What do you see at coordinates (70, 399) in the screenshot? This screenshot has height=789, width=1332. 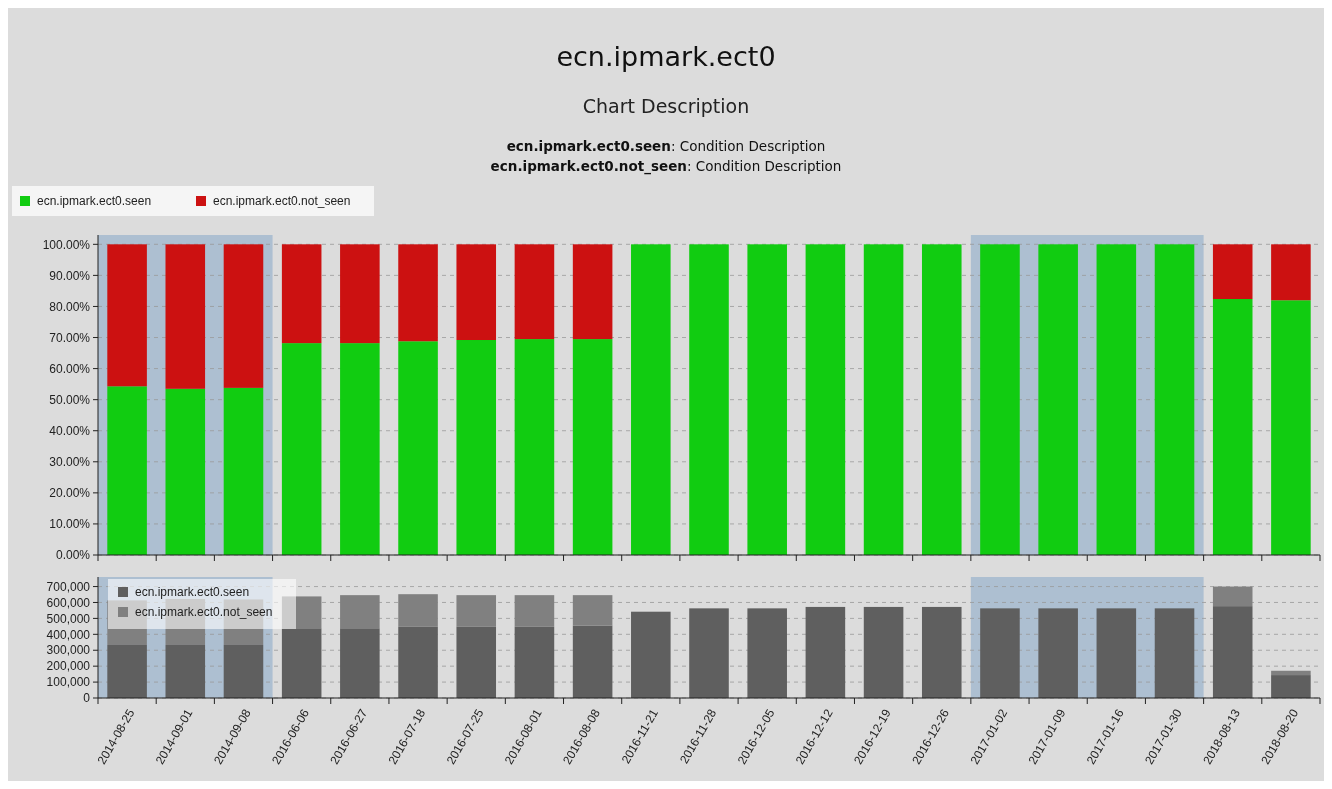 I see `y-tick-label: 50.00%` at bounding box center [70, 399].